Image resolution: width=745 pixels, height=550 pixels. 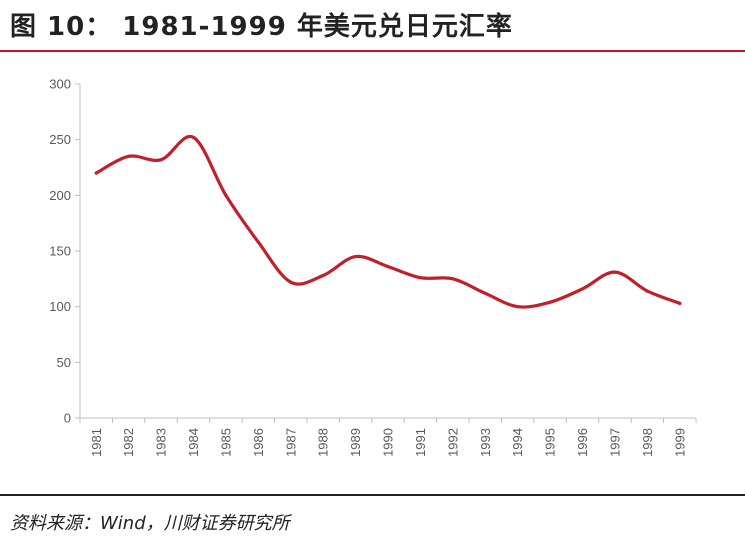 I want to click on y-tick-label: 50, so click(x=64, y=362).